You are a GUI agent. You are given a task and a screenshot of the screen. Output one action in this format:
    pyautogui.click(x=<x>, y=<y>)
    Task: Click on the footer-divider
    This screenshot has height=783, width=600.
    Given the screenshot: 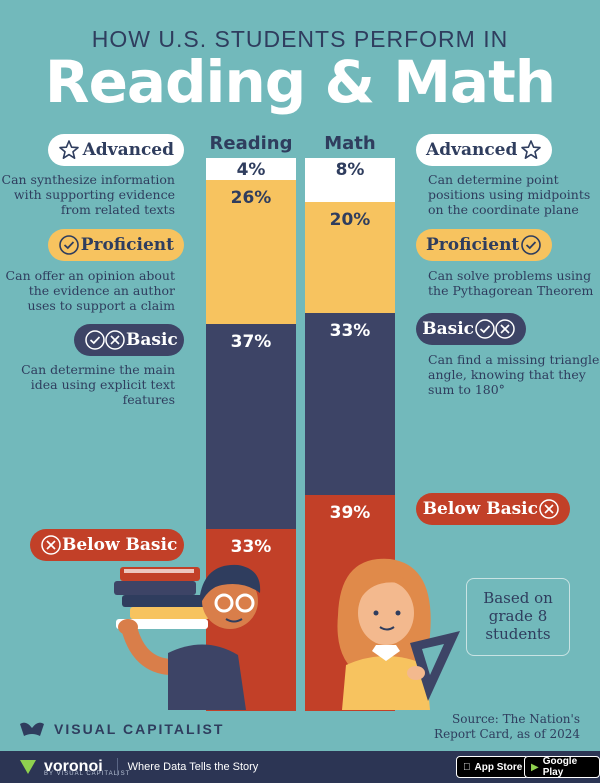 What is the action you would take?
    pyautogui.click(x=117, y=767)
    